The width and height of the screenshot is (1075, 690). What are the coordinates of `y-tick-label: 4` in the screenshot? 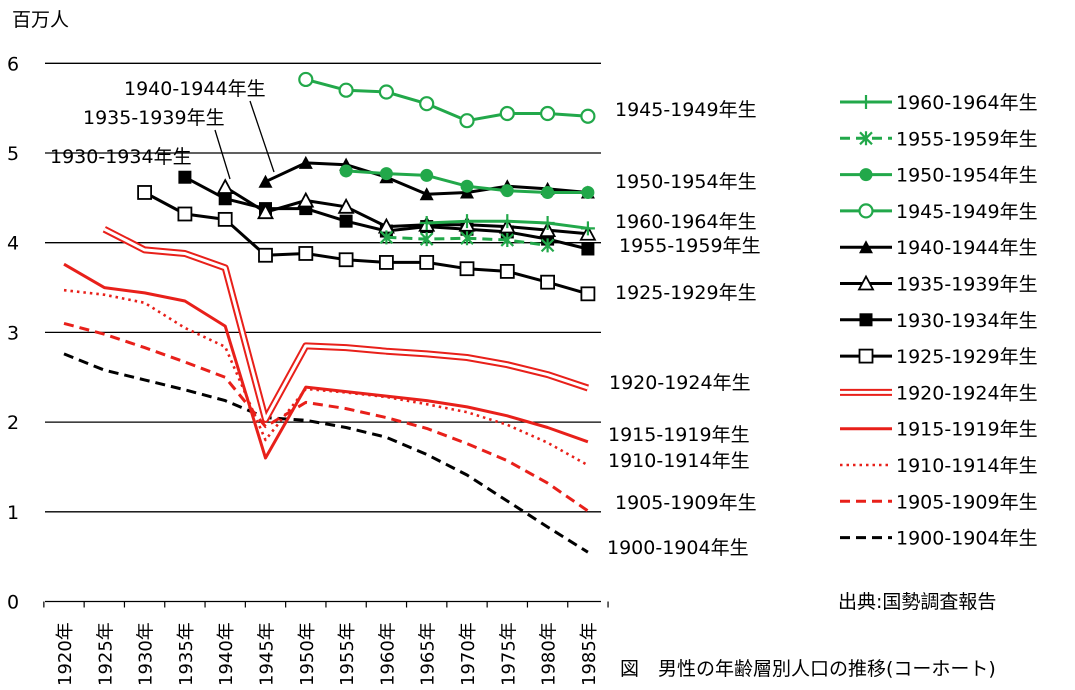 It's located at (13, 244).